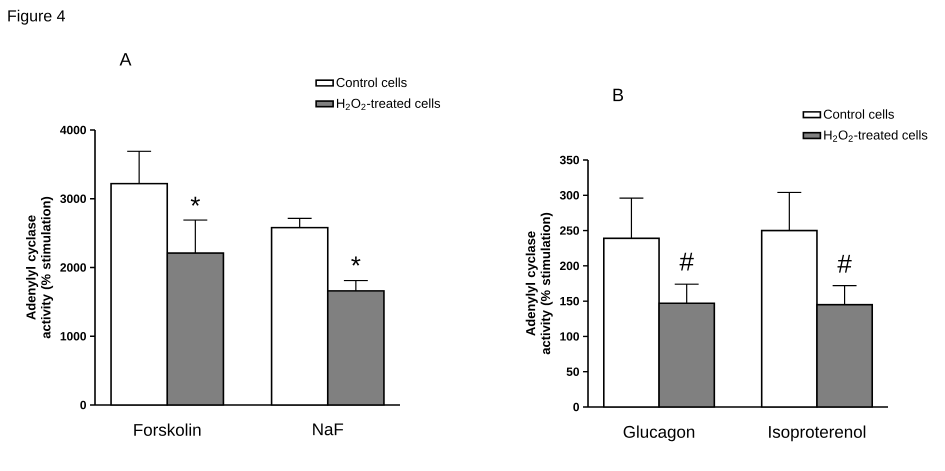  I want to click on chart-title: A, so click(126, 59).